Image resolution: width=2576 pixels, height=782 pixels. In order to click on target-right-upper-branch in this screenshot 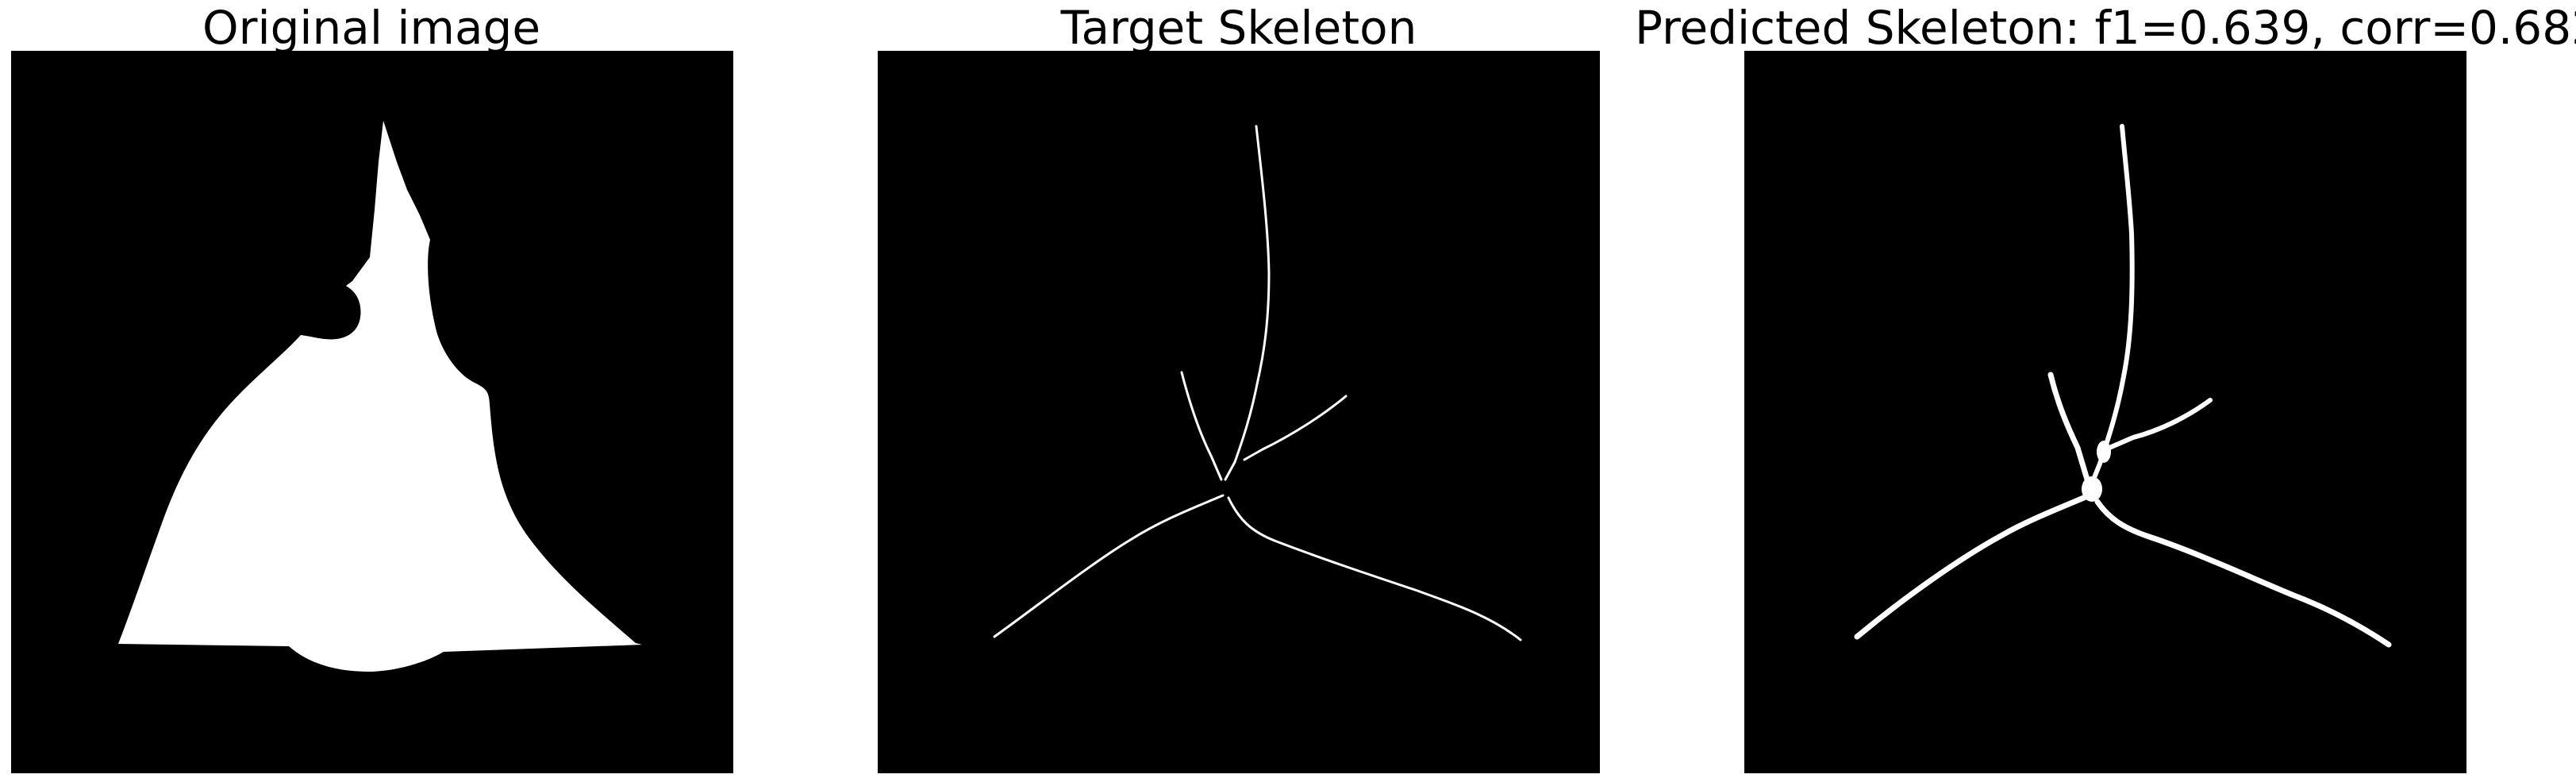, I will do `click(1295, 428)`.